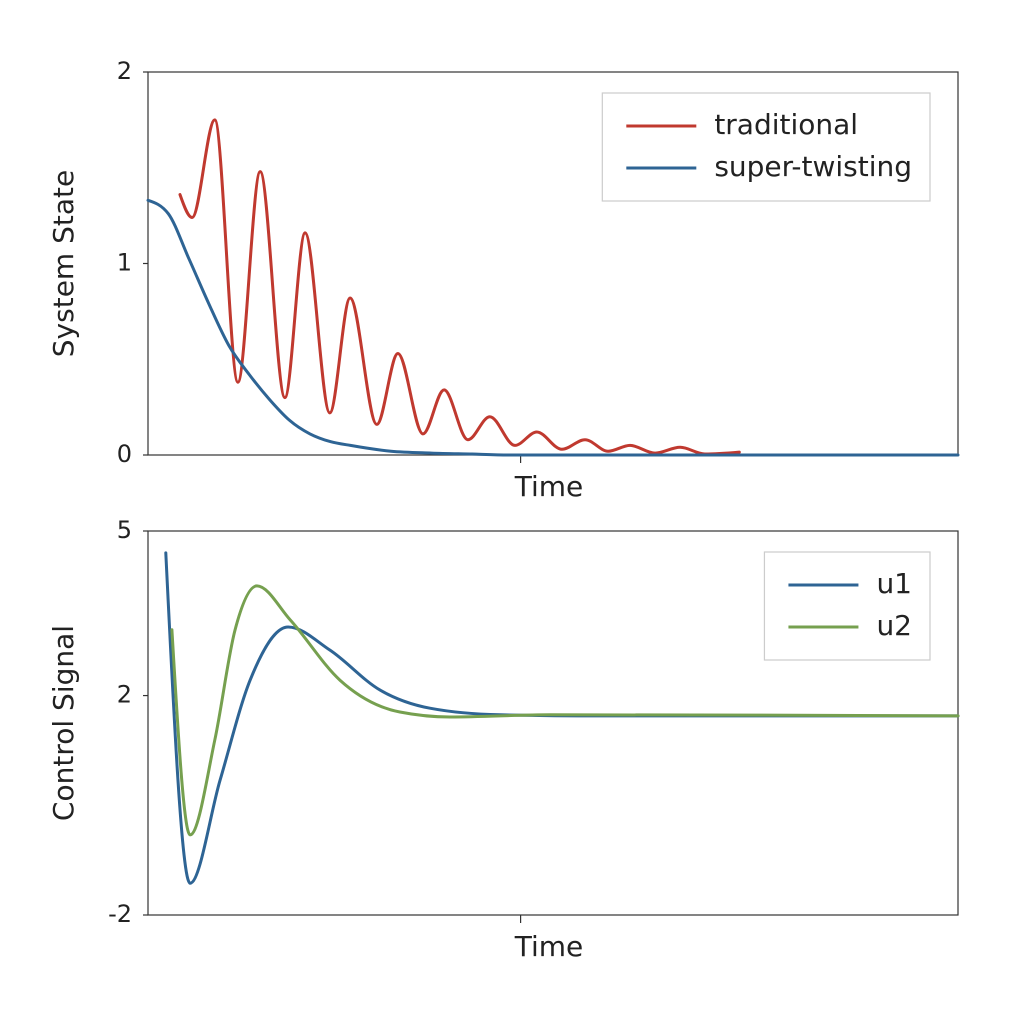 The height and width of the screenshot is (1024, 1024). Describe the element at coordinates (813, 166) in the screenshot. I see `legend-label: super-twisting` at that location.